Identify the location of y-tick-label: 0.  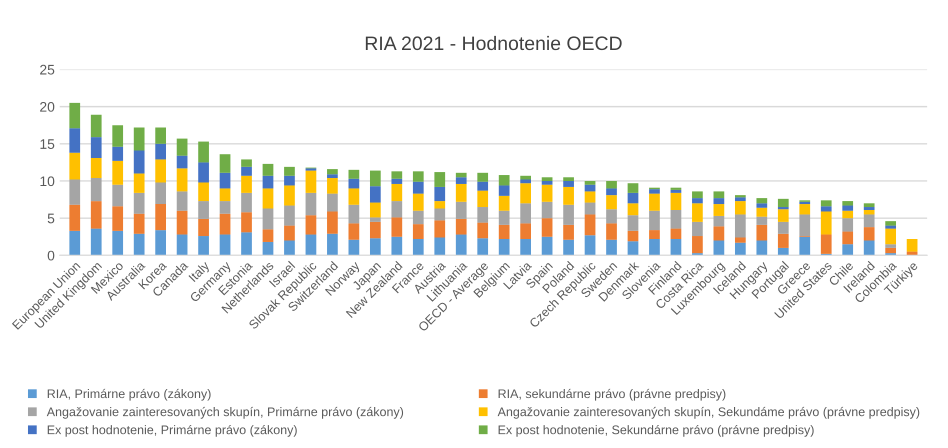
(51, 255).